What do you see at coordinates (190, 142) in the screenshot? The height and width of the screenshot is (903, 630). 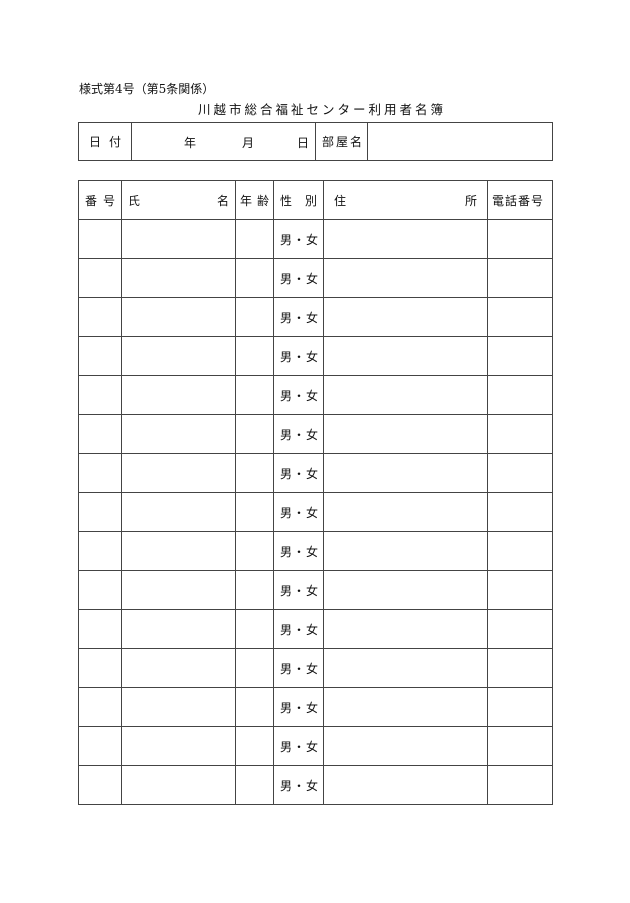 I see `year-label: 年` at bounding box center [190, 142].